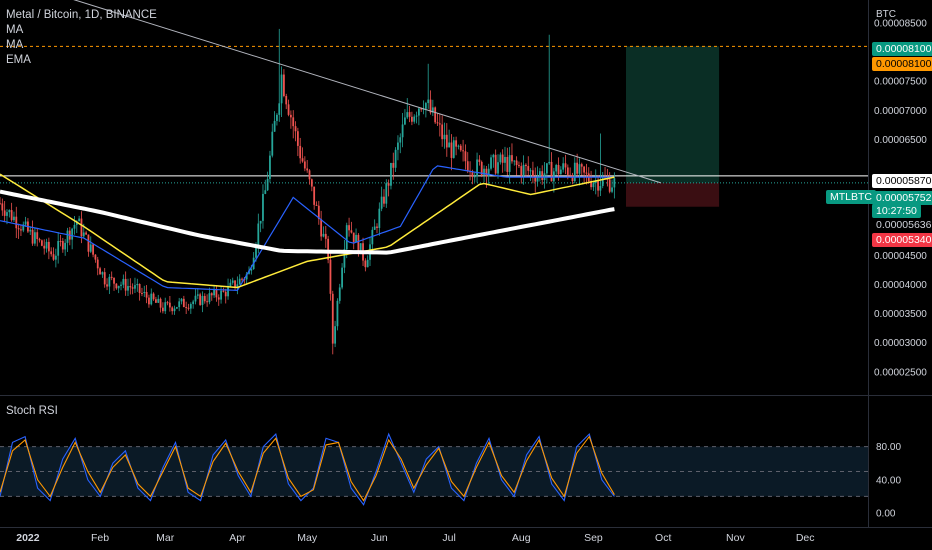 Image resolution: width=932 pixels, height=550 pixels. I want to click on price-tick-label: 0.00006500, so click(900, 140).